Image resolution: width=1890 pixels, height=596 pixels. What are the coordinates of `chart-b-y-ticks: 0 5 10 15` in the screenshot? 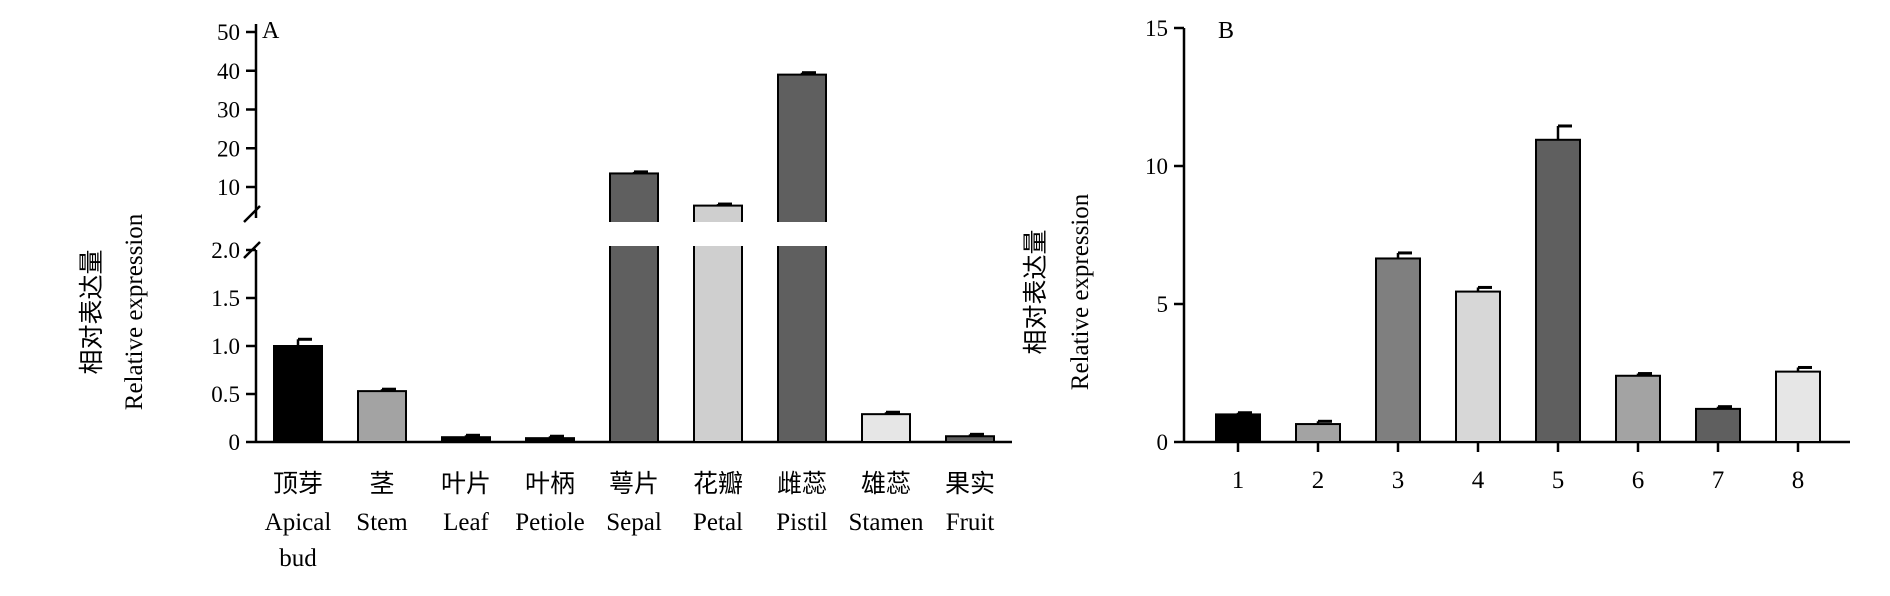 It's located at (1164, 235).